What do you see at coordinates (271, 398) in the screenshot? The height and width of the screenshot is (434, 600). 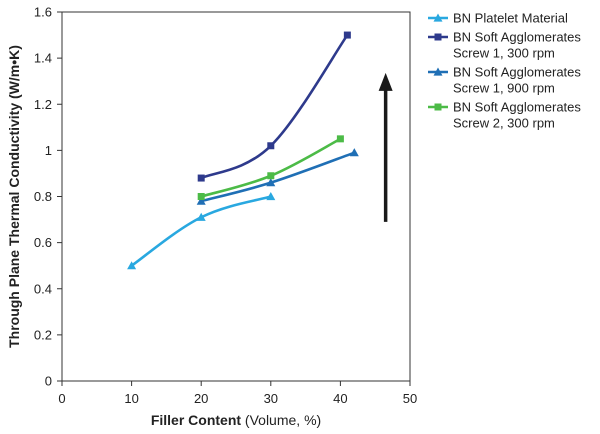 I see `x-tick-label: 30` at bounding box center [271, 398].